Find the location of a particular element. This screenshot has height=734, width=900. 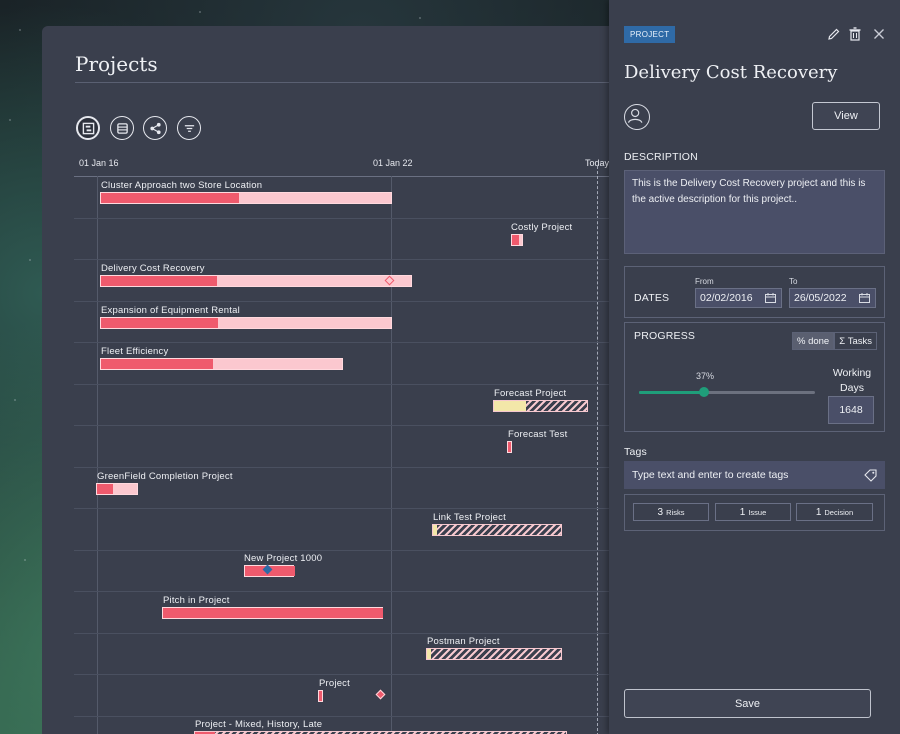

task-label: Delivery Cost Recovery is located at coordinates (153, 268).